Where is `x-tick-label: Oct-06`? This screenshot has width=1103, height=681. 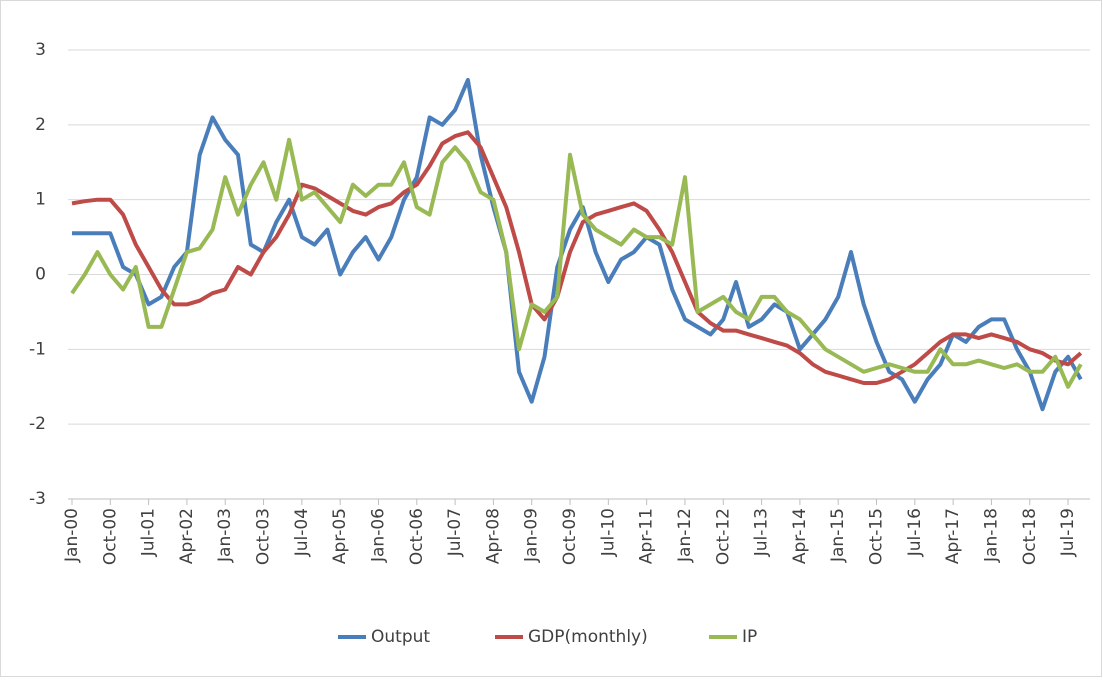 x-tick-label: Oct-06 is located at coordinates (417, 536).